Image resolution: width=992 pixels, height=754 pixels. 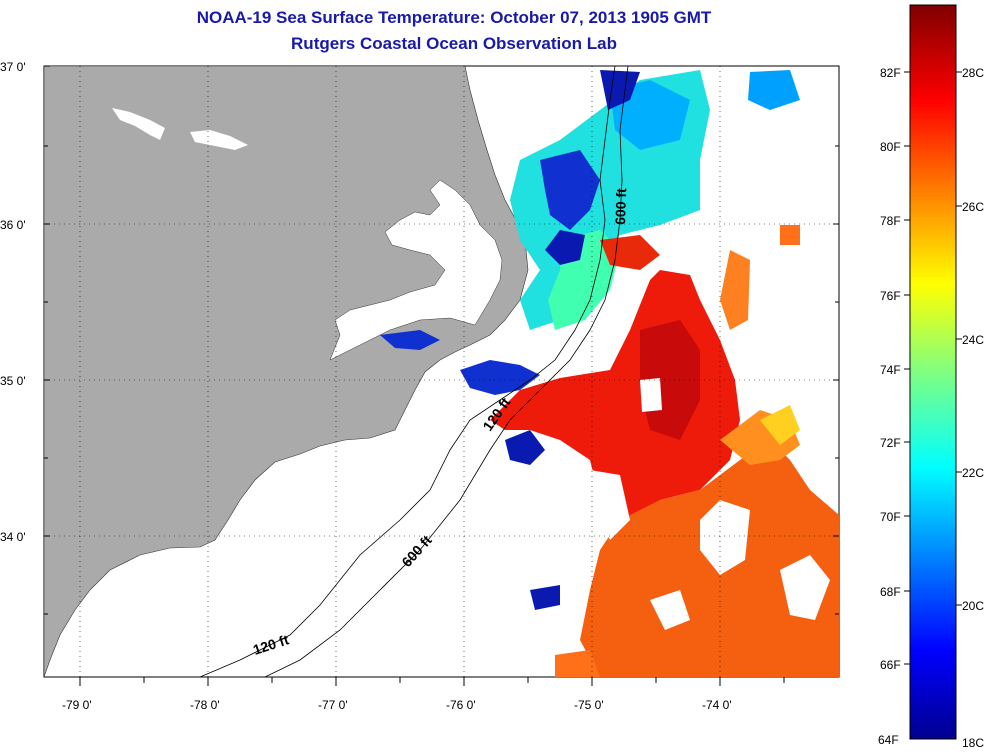 What do you see at coordinates (13, 67) in the screenshot?
I see `lat-label-37: 37 0'` at bounding box center [13, 67].